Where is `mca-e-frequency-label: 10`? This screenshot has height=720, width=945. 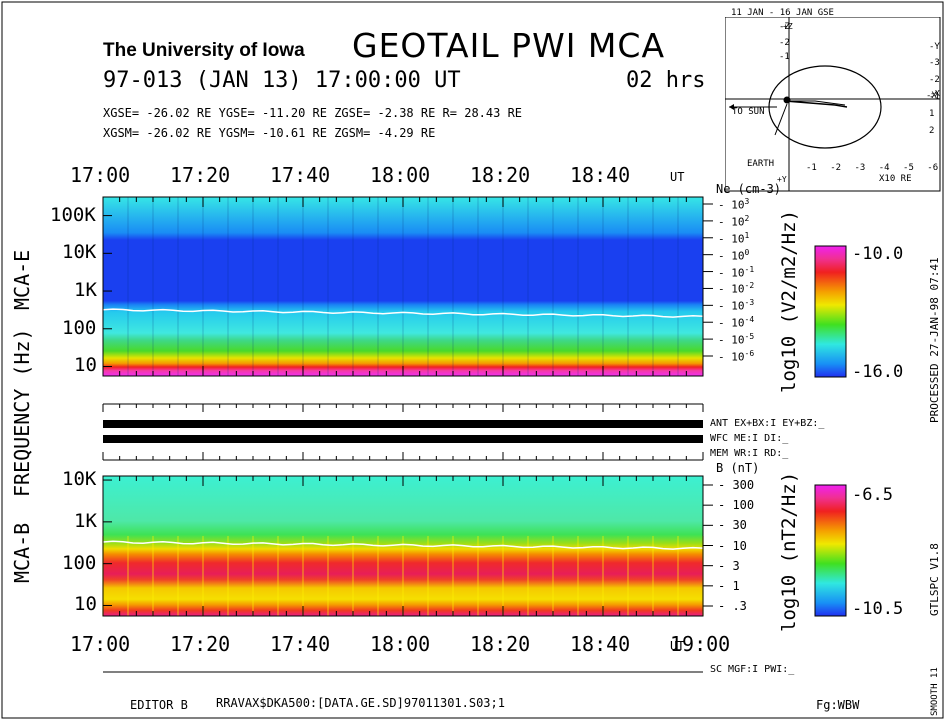 mca-e-frequency-label: 10 is located at coordinates (85, 365).